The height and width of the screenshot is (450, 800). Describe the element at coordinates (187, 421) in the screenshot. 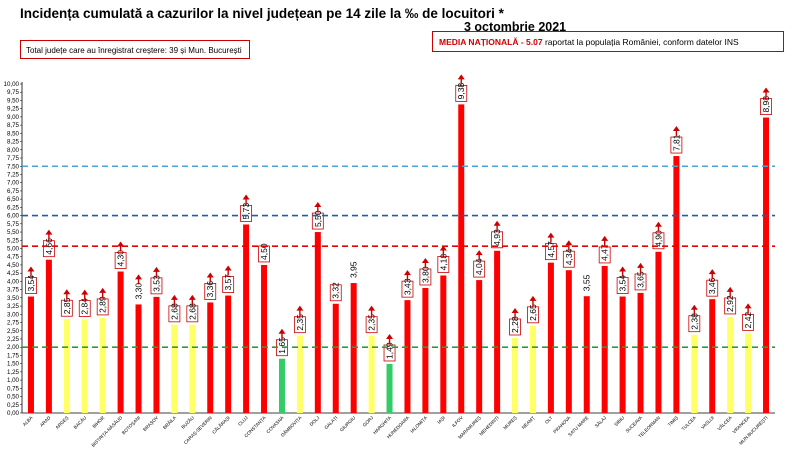

I see `category-label: BUZĂU` at that location.